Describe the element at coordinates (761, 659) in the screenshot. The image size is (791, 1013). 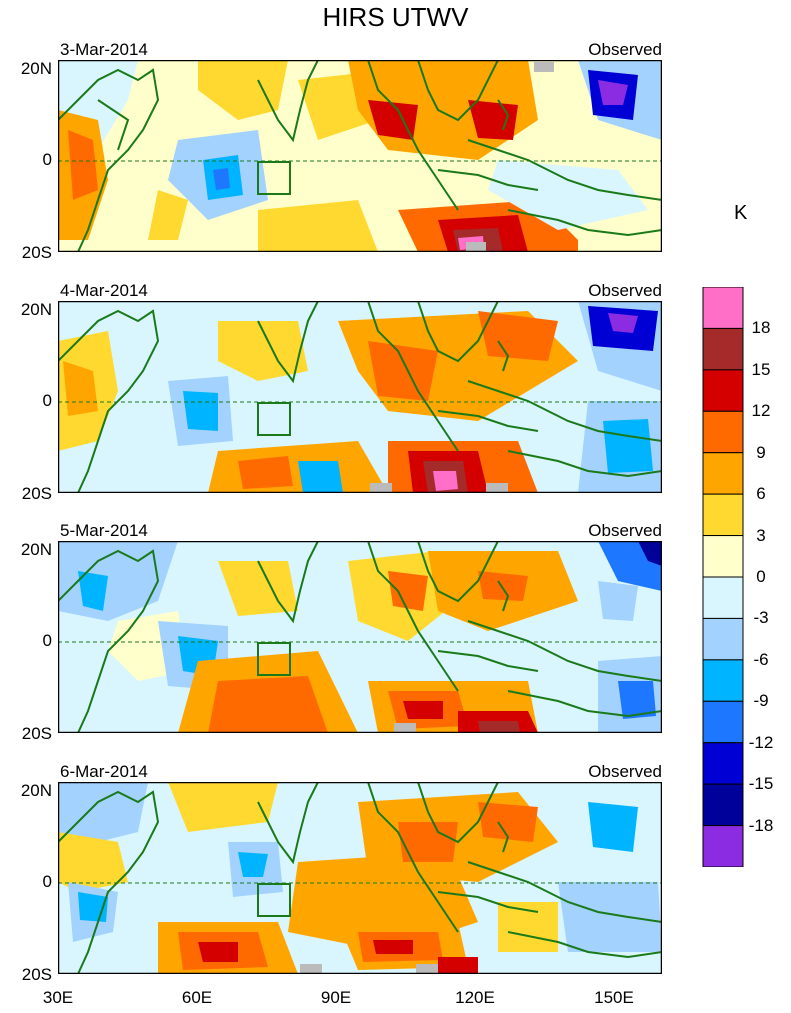
I see `colorbar-tick-label: -6` at that location.